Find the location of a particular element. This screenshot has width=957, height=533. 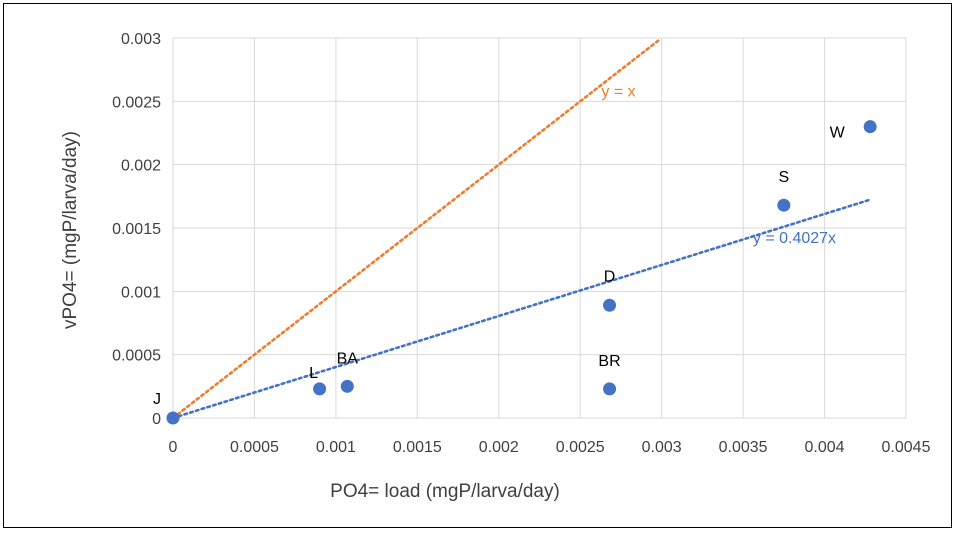

x-tick-label: 0.001 is located at coordinates (336, 447).